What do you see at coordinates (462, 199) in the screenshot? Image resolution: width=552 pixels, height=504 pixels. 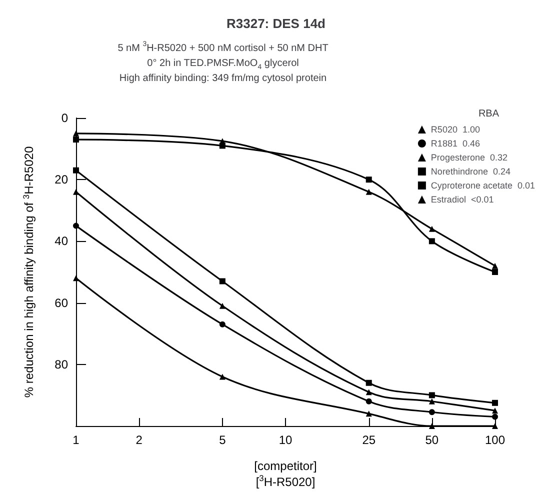 I see `legend-label: Estradiol <0.01` at bounding box center [462, 199].